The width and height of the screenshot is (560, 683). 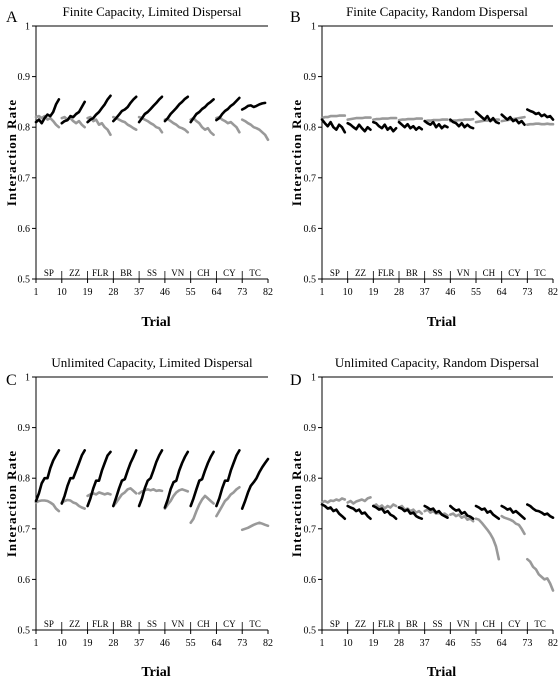 What do you see at coordinates (540, 273) in the screenshot?
I see `segment-label: TC` at bounding box center [540, 273].